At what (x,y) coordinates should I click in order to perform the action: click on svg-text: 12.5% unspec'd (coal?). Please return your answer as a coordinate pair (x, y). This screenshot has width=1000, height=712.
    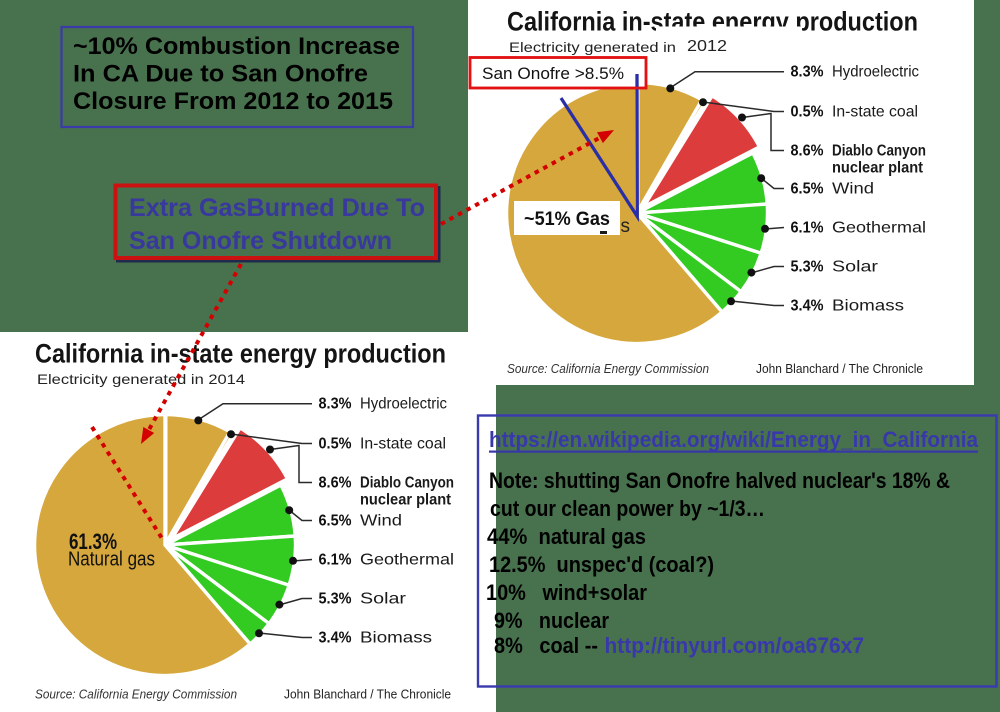
    Looking at the image, I should click on (601, 564).